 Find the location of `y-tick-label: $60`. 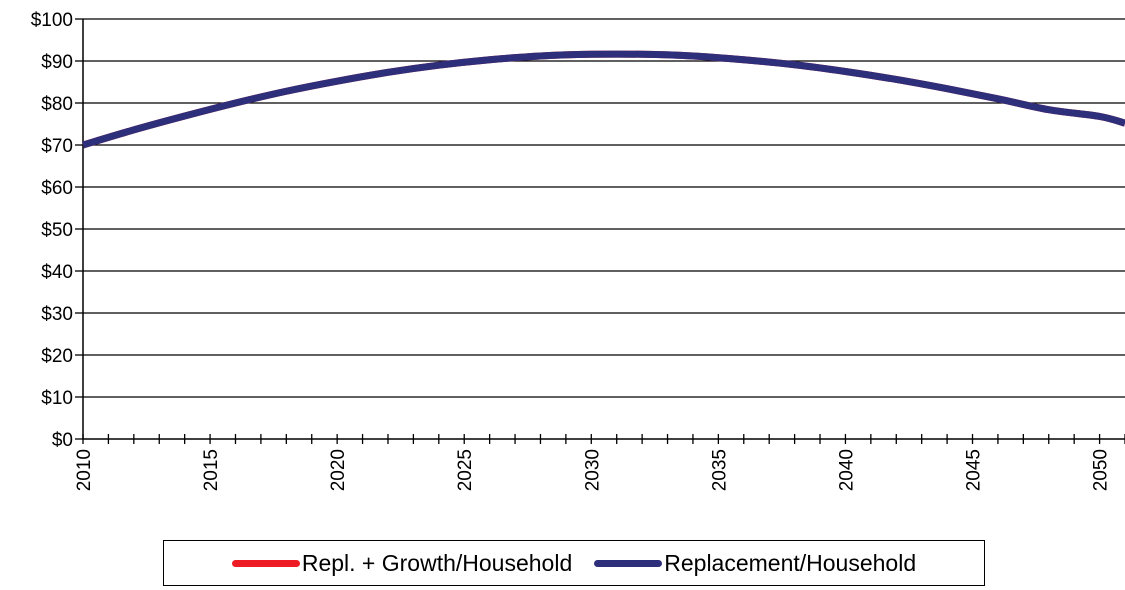

y-tick-label: $60 is located at coordinates (57, 188).